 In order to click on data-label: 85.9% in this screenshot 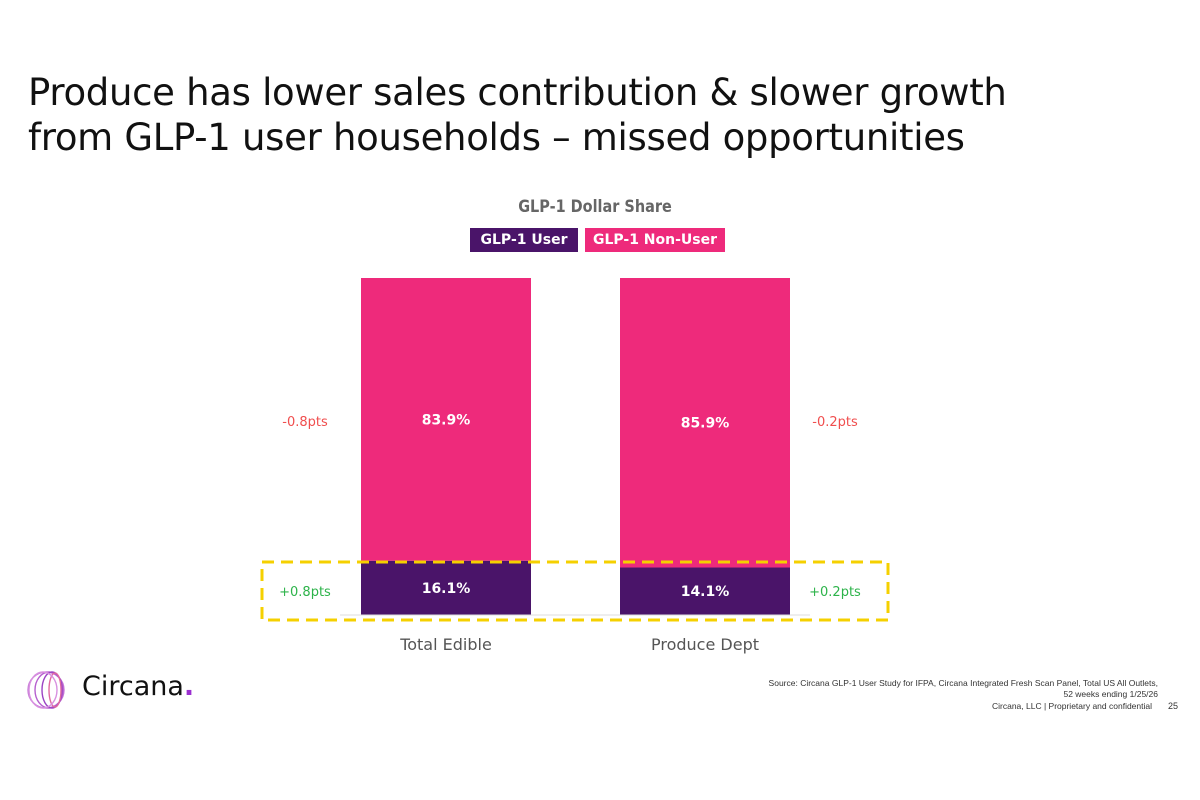, I will do `click(705, 424)`.